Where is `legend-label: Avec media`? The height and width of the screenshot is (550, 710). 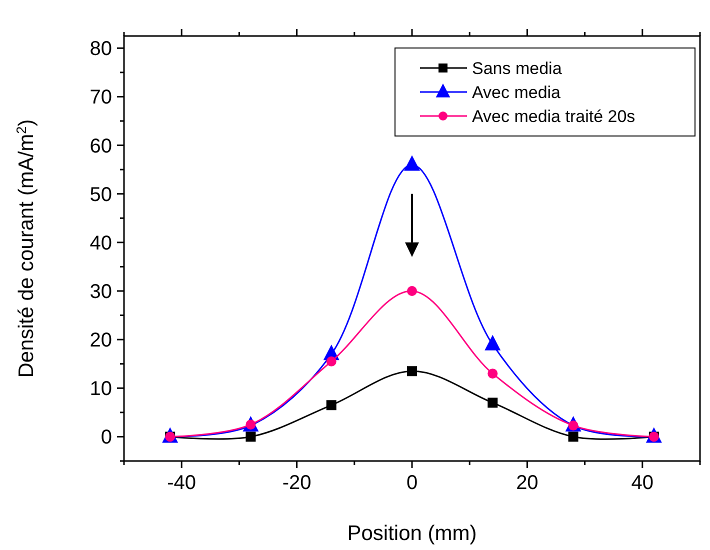
legend-label: Avec media is located at coordinates (517, 92).